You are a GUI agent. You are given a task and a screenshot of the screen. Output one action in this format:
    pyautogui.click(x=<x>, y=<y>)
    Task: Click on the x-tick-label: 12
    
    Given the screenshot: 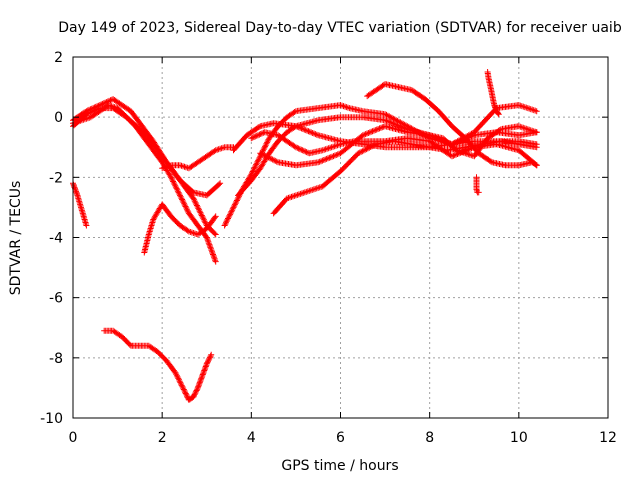 What is the action you would take?
    pyautogui.click(x=608, y=438)
    